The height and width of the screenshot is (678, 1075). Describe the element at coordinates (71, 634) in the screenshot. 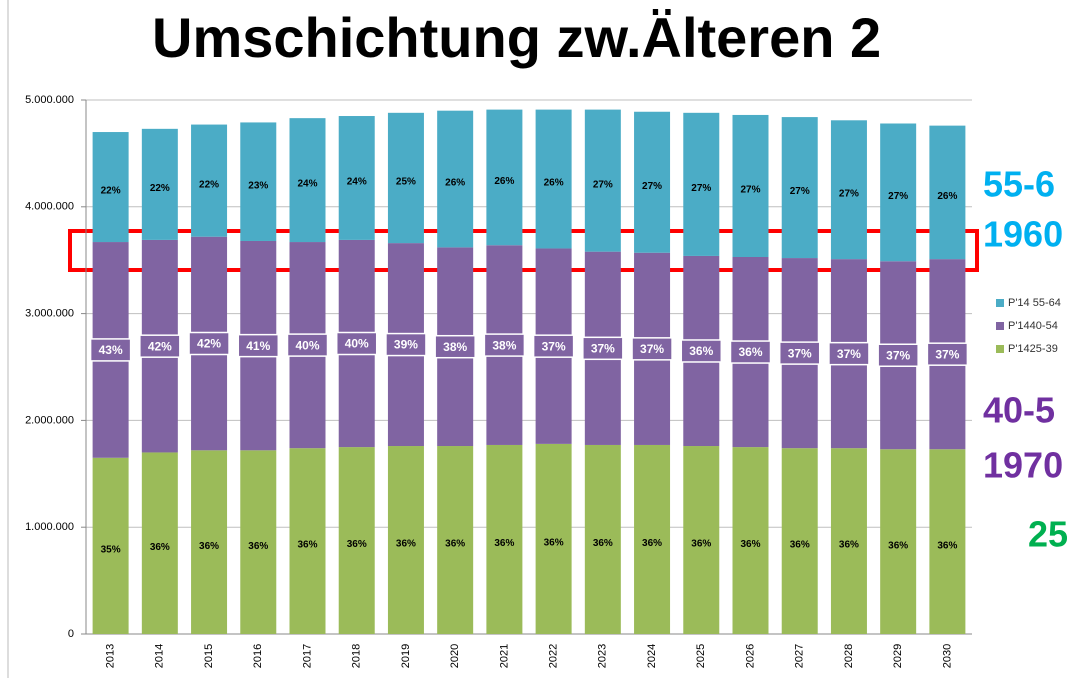

I see `y-tick-label: 0` at that location.